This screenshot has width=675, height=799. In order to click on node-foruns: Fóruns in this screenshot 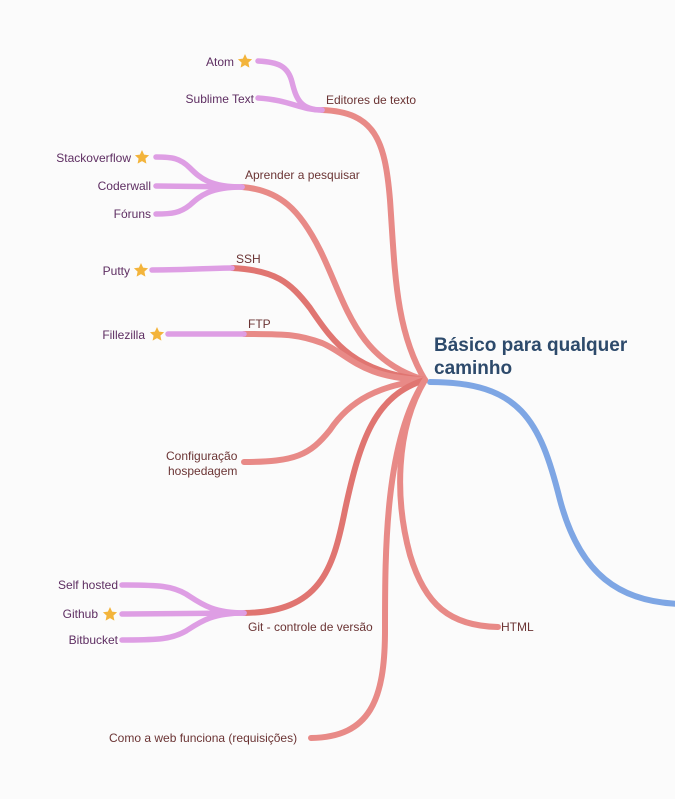, I will do `click(132, 214)`.